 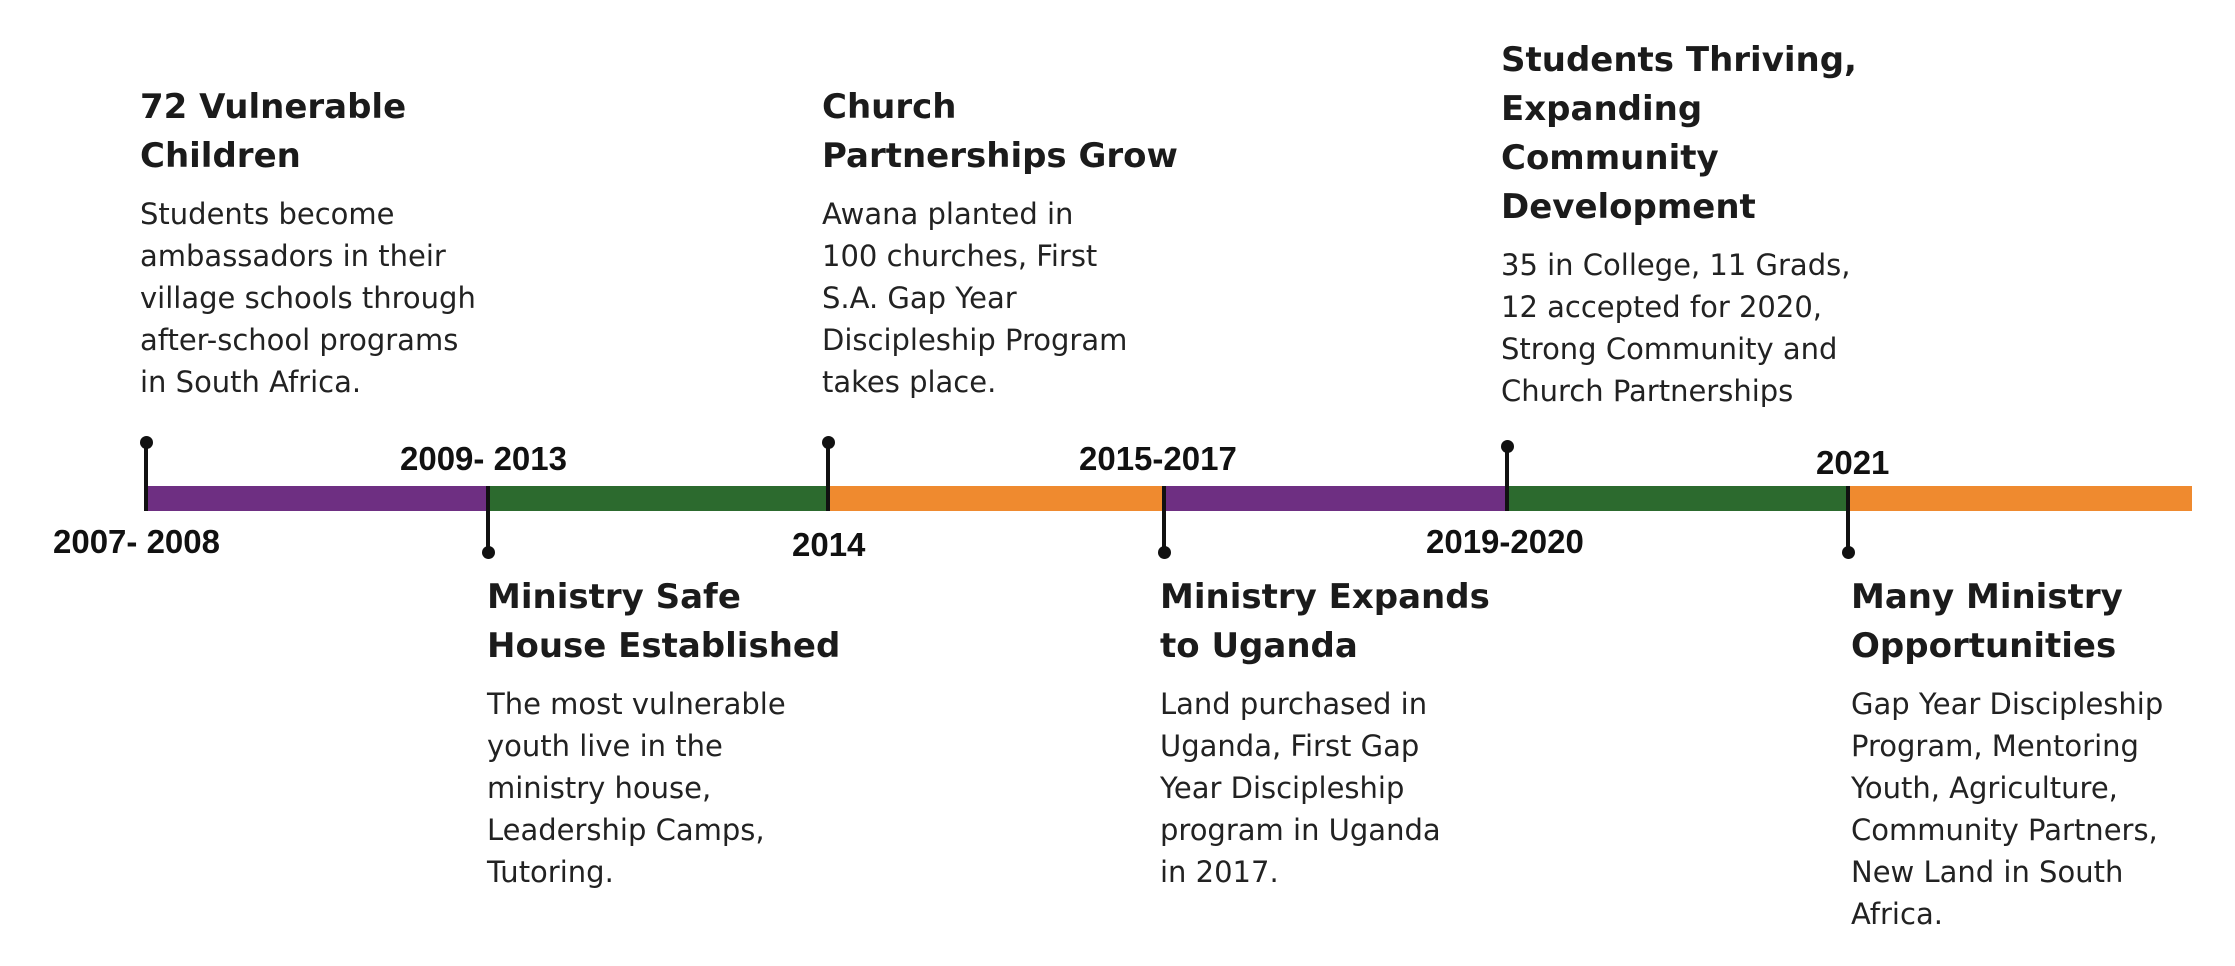 What do you see at coordinates (1987, 621) in the screenshot?
I see `event-title: Many Ministry Opportunities` at bounding box center [1987, 621].